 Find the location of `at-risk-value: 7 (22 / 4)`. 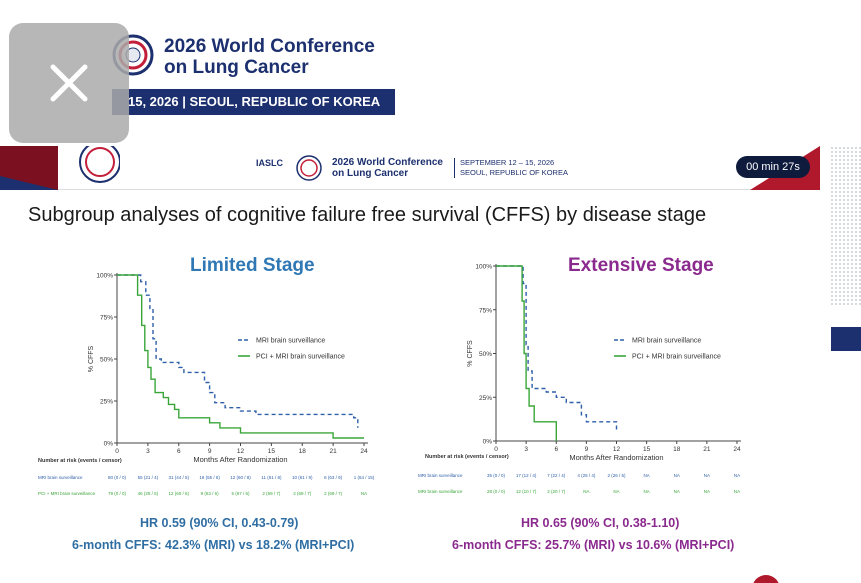

at-risk-value: 7 (22 / 4) is located at coordinates (556, 475).